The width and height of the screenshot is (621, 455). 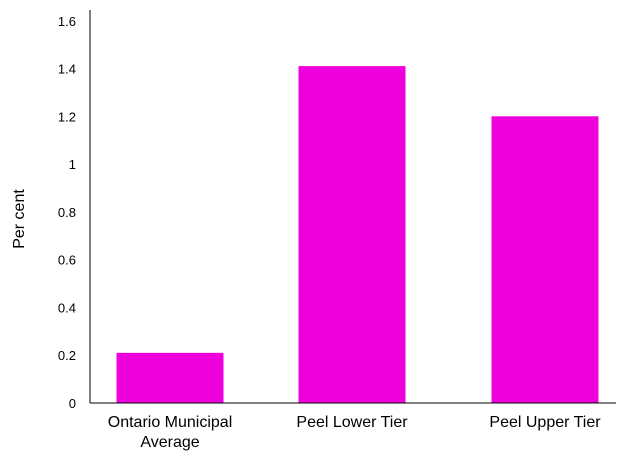 What do you see at coordinates (67, 69) in the screenshot?
I see `y-tick-label: 1.4` at bounding box center [67, 69].